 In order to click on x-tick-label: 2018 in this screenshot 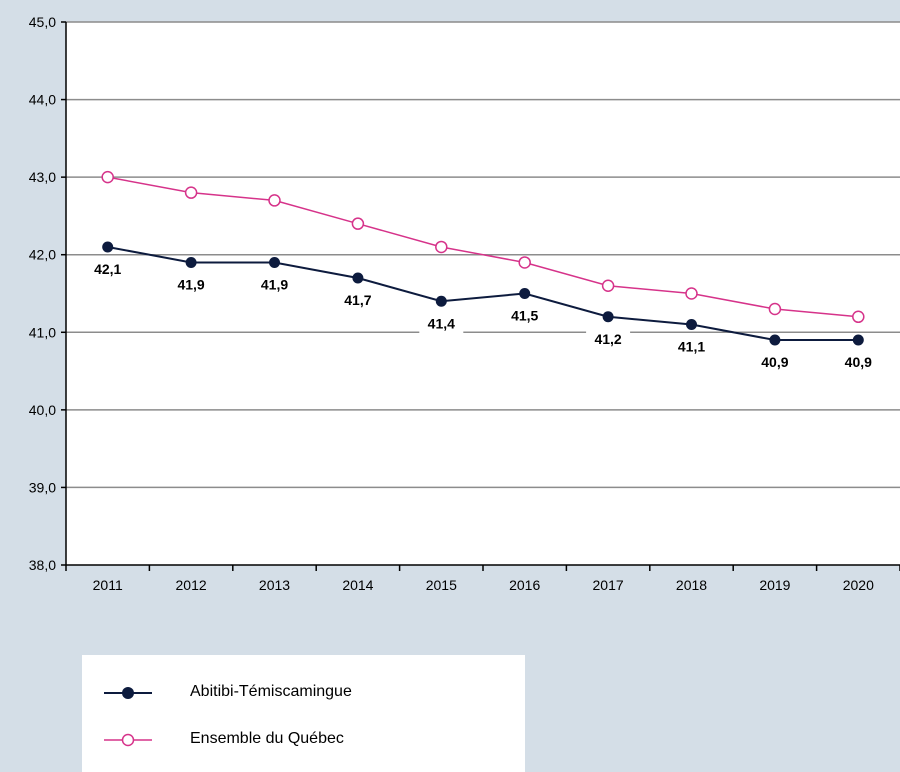, I will do `click(691, 585)`.